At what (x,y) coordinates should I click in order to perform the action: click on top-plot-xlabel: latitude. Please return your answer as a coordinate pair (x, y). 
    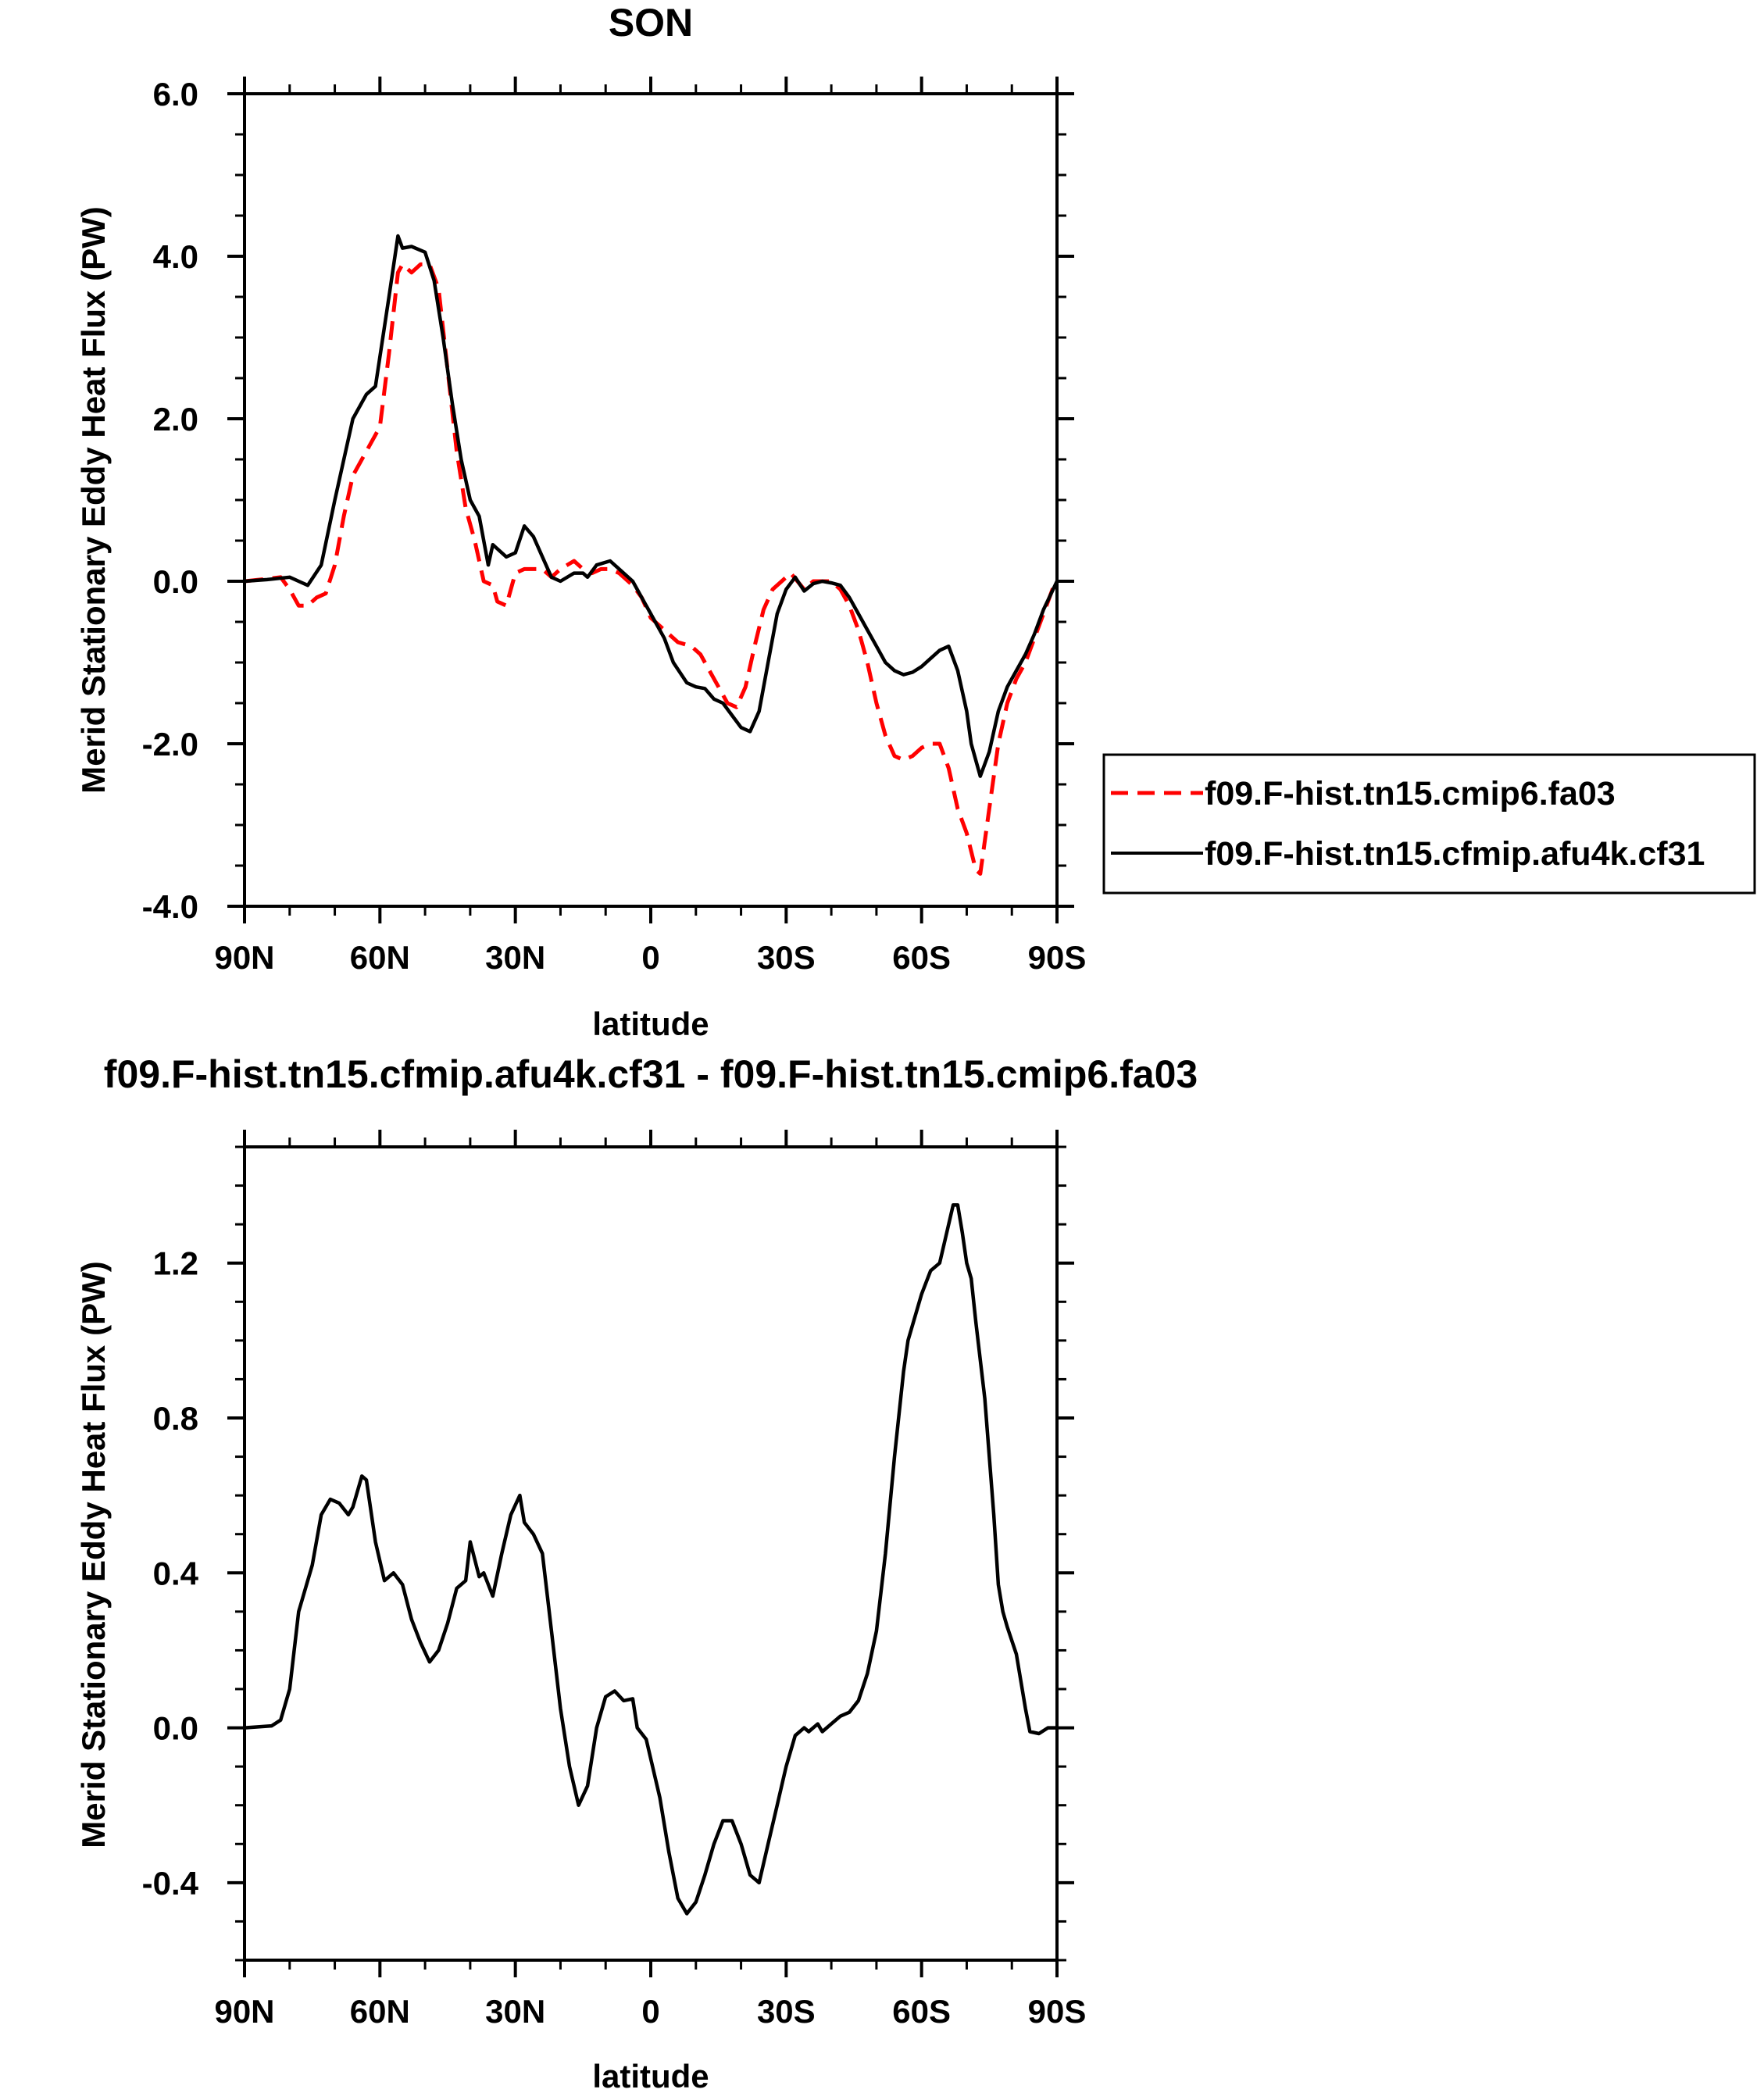
    Looking at the image, I should click on (651, 1023).